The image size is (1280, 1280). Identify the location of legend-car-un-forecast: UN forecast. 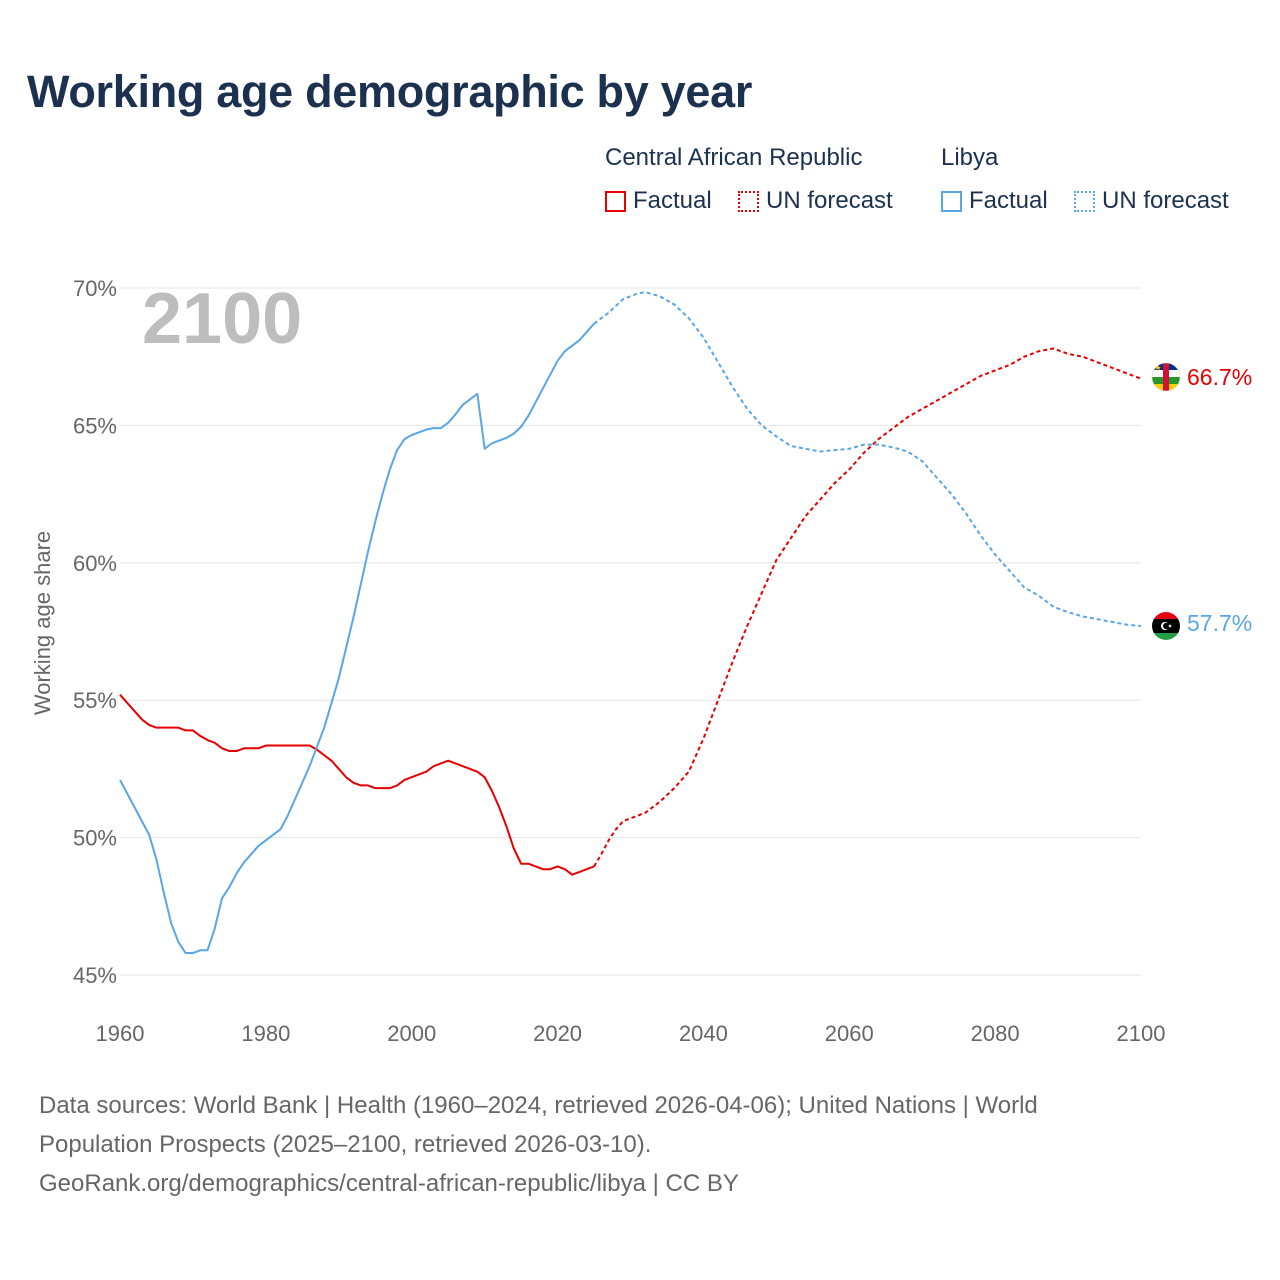
(815, 201).